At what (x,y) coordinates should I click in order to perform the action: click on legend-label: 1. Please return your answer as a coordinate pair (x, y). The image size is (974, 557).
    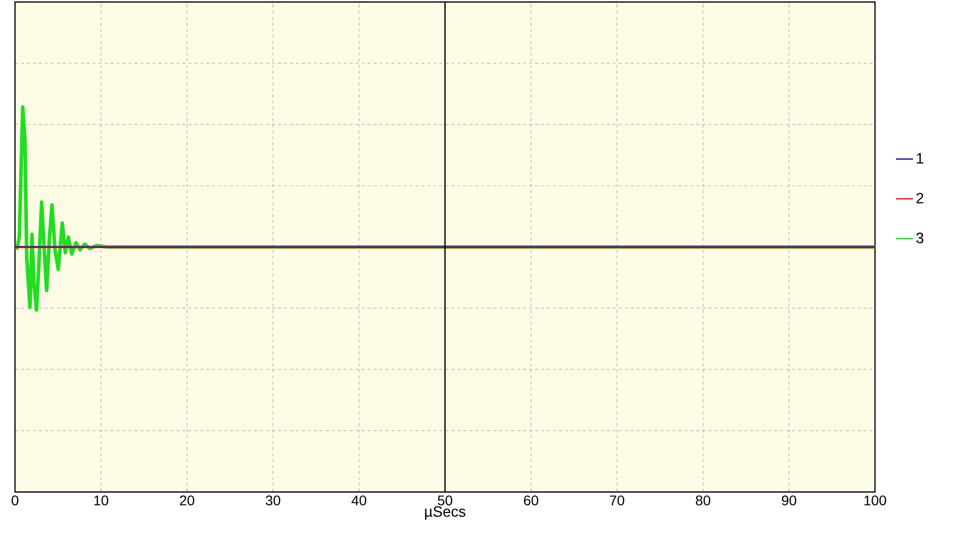
    Looking at the image, I should click on (920, 158).